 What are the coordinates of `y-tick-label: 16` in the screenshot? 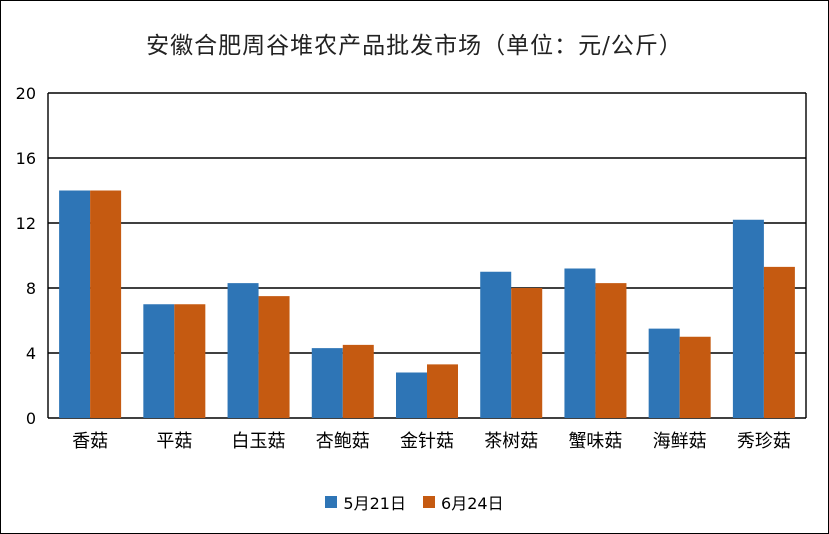 It's located at (26, 158).